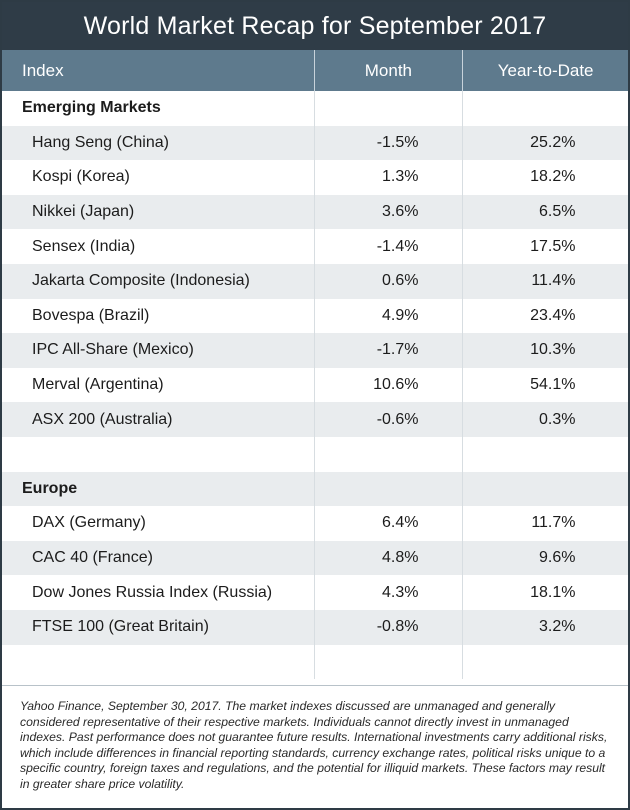 The image size is (630, 810). Describe the element at coordinates (557, 558) in the screenshot. I see `ytd-value: 9.6%` at that location.